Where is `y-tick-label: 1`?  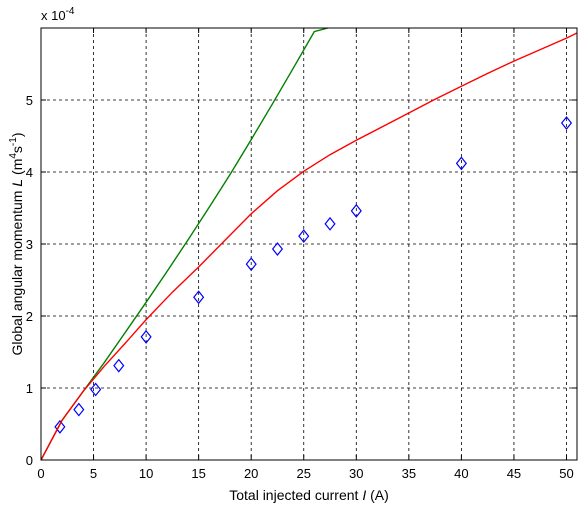
y-tick-label: 1 is located at coordinates (29, 388).